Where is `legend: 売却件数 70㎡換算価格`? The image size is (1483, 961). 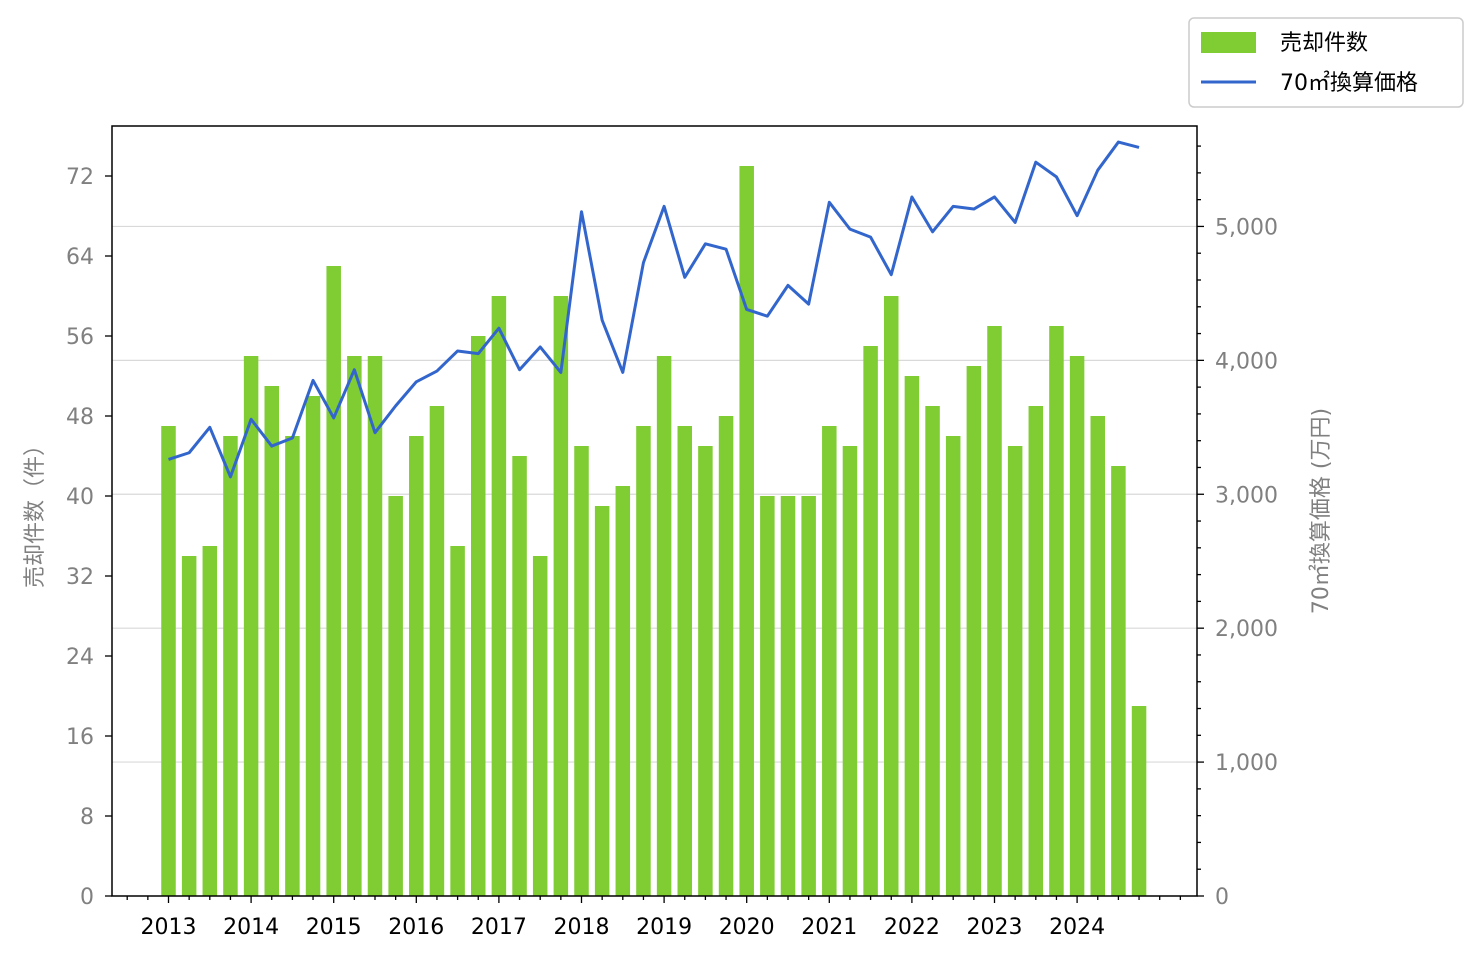 legend: 売却件数 70㎡換算価格 is located at coordinates (1326, 62).